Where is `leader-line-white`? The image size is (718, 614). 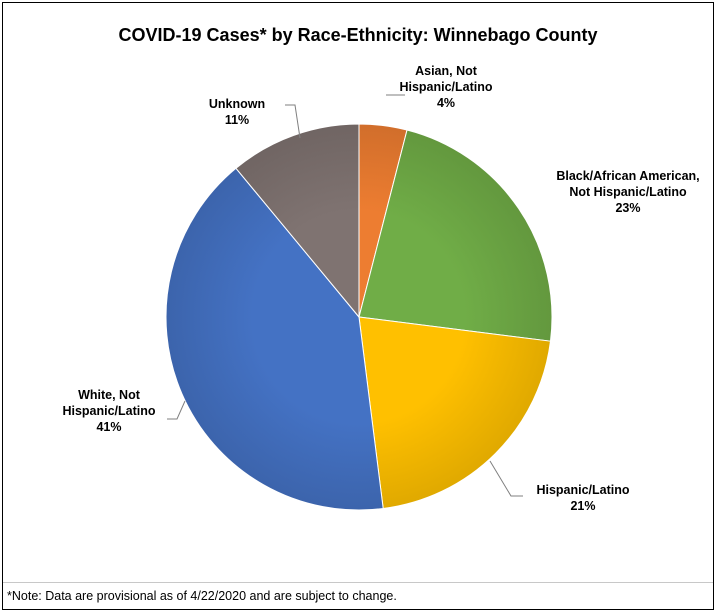 leader-line-white is located at coordinates (176, 410).